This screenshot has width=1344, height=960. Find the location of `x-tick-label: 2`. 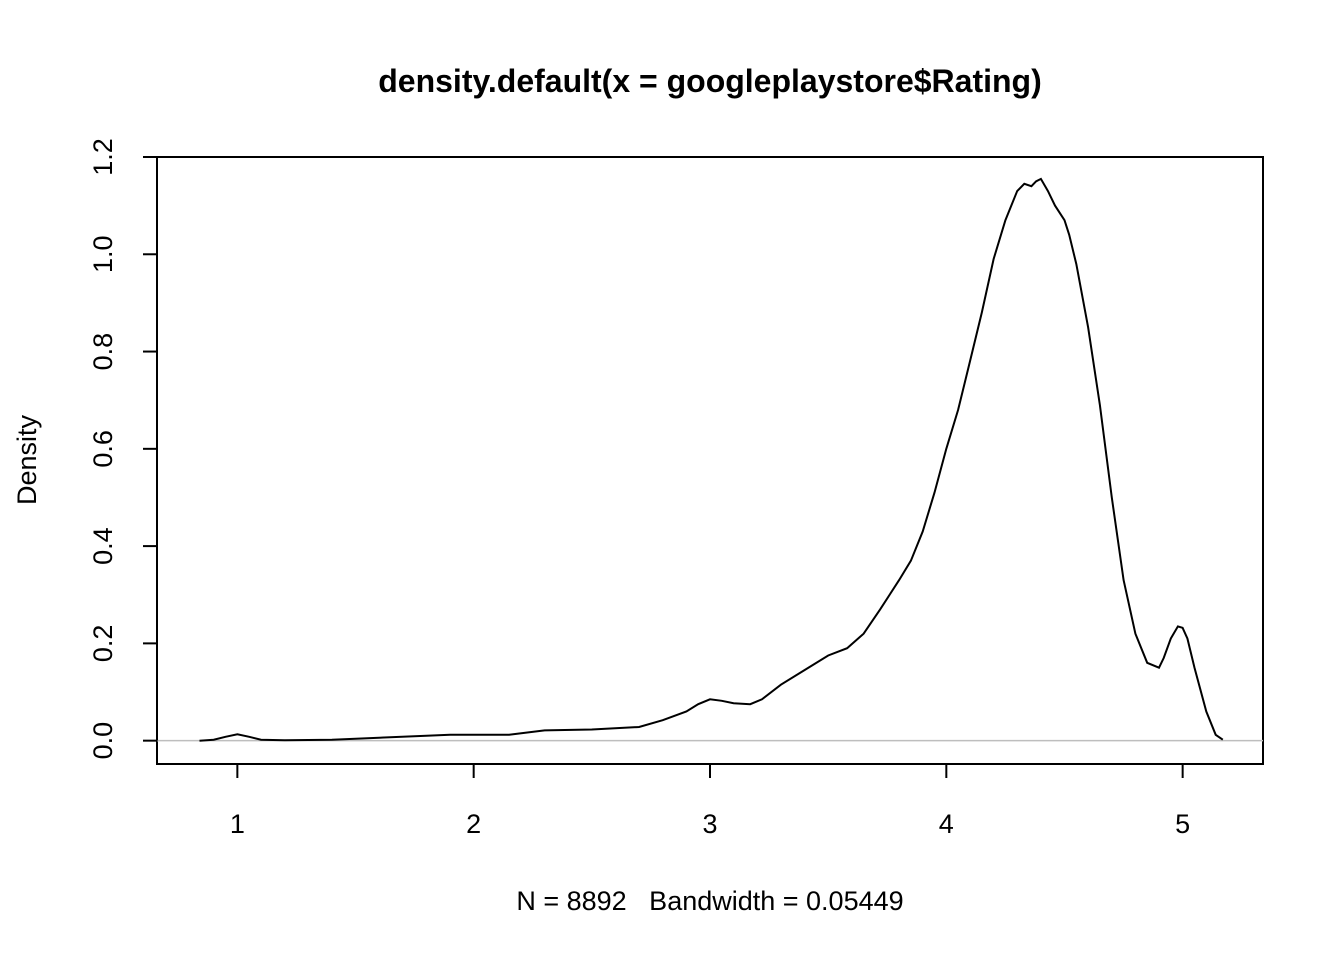

x-tick-label: 2 is located at coordinates (473, 824).